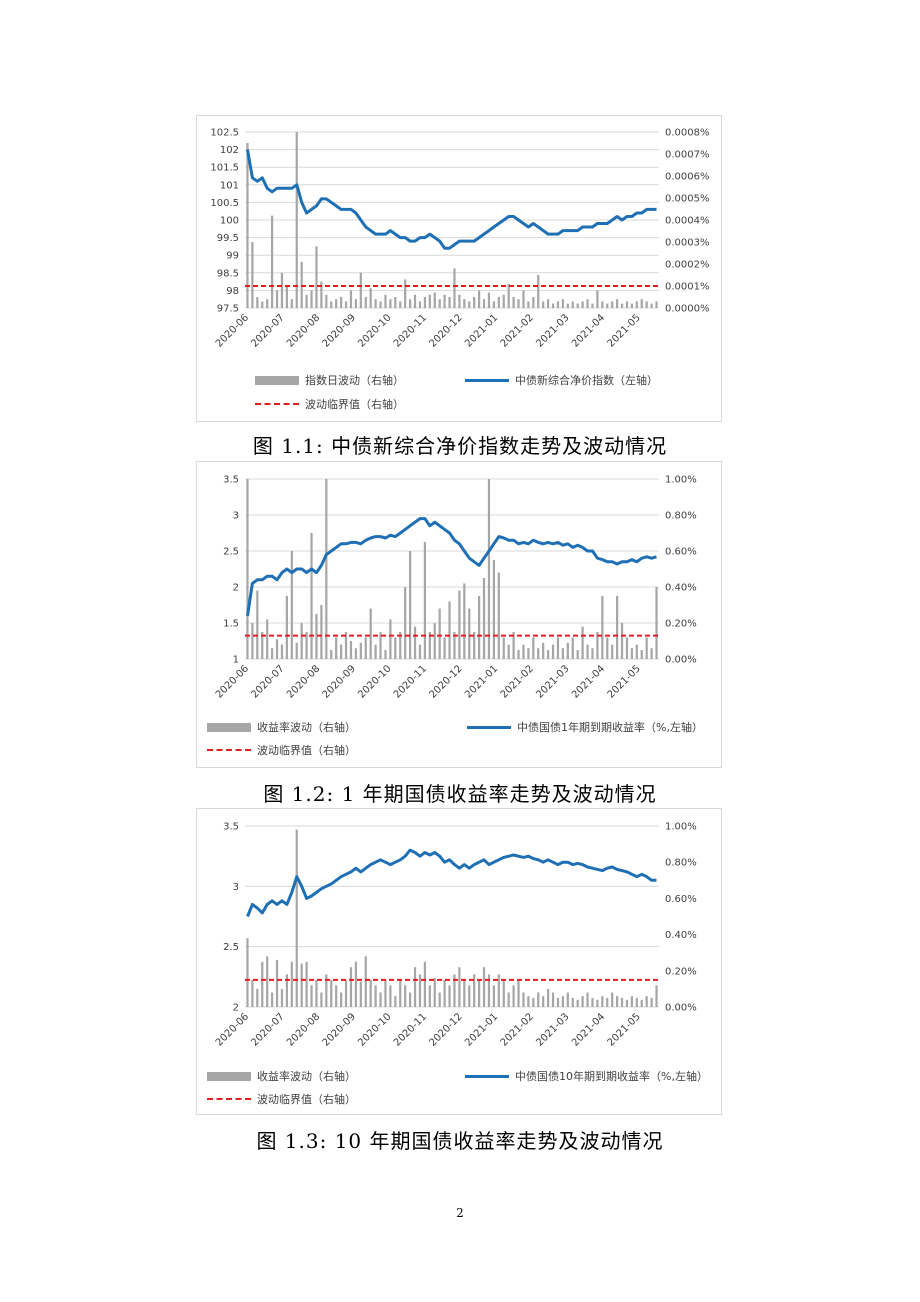  I want to click on x-tick-label: 2020-11, so click(410, 681).